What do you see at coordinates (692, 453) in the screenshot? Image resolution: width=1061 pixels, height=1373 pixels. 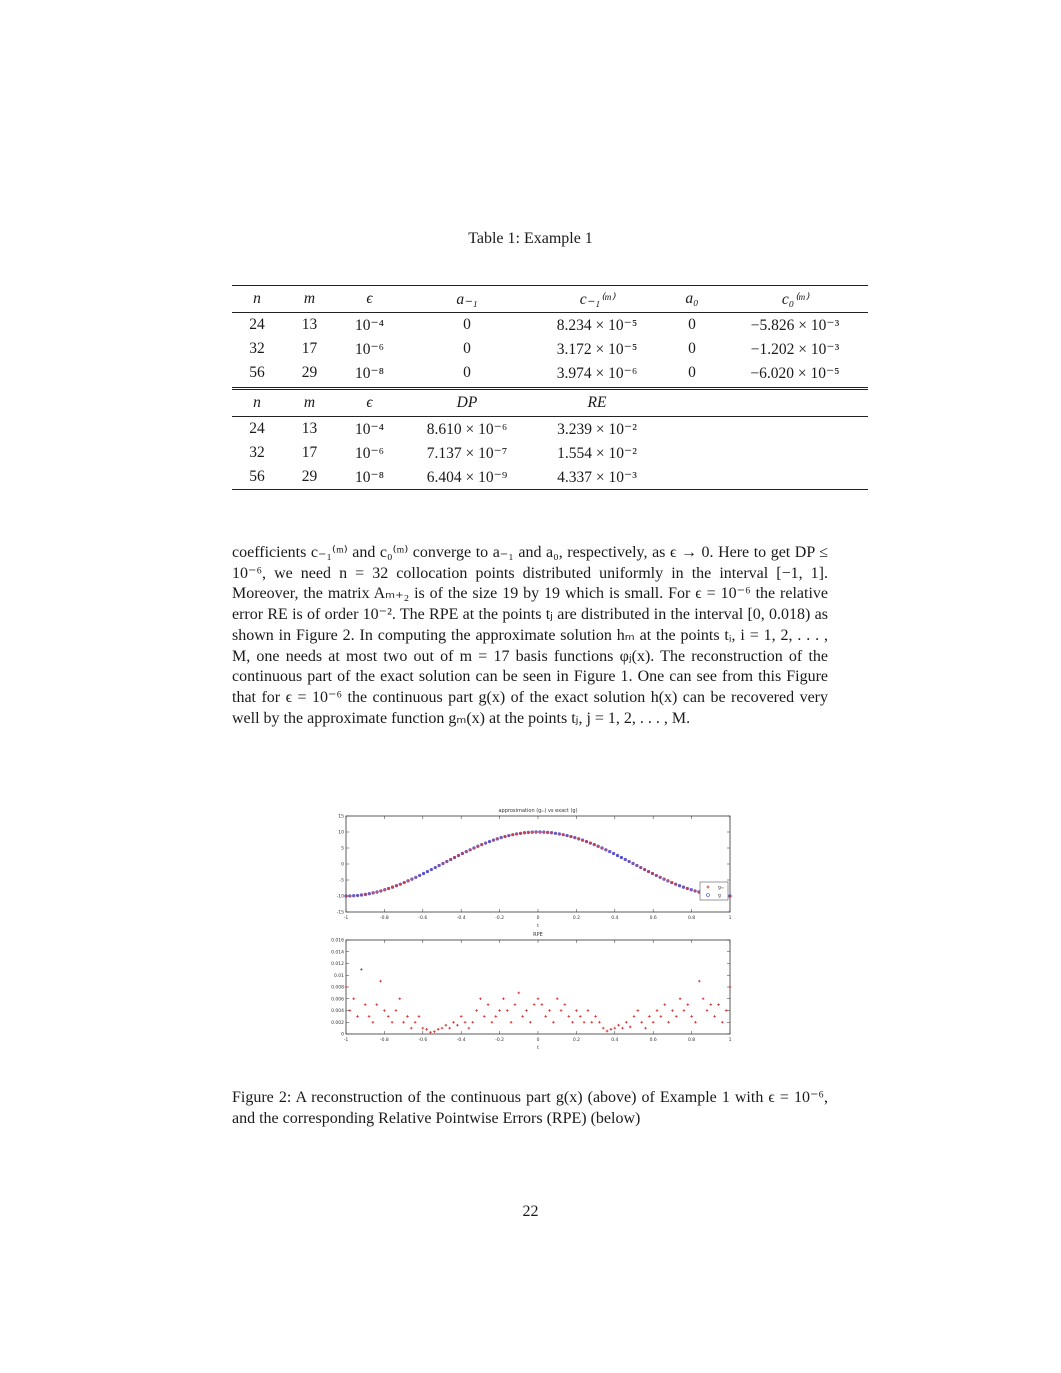 I see `cell` at bounding box center [692, 453].